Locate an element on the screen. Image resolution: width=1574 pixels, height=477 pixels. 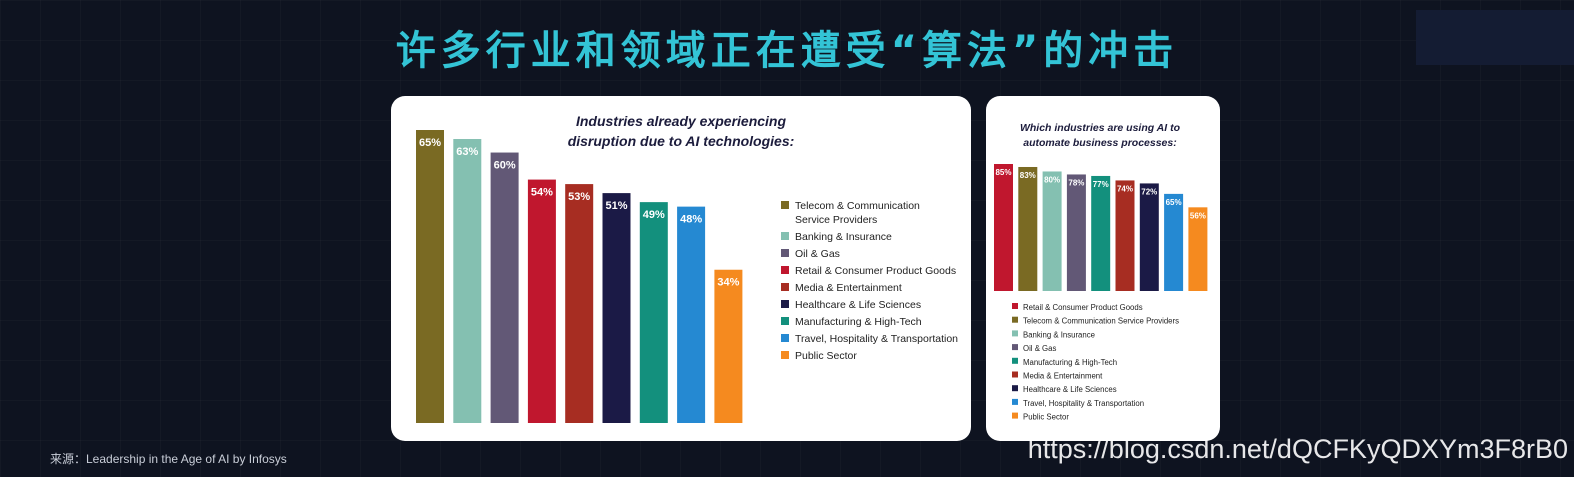
chart-title-line: disruption due to AI technologies: is located at coordinates (681, 141).